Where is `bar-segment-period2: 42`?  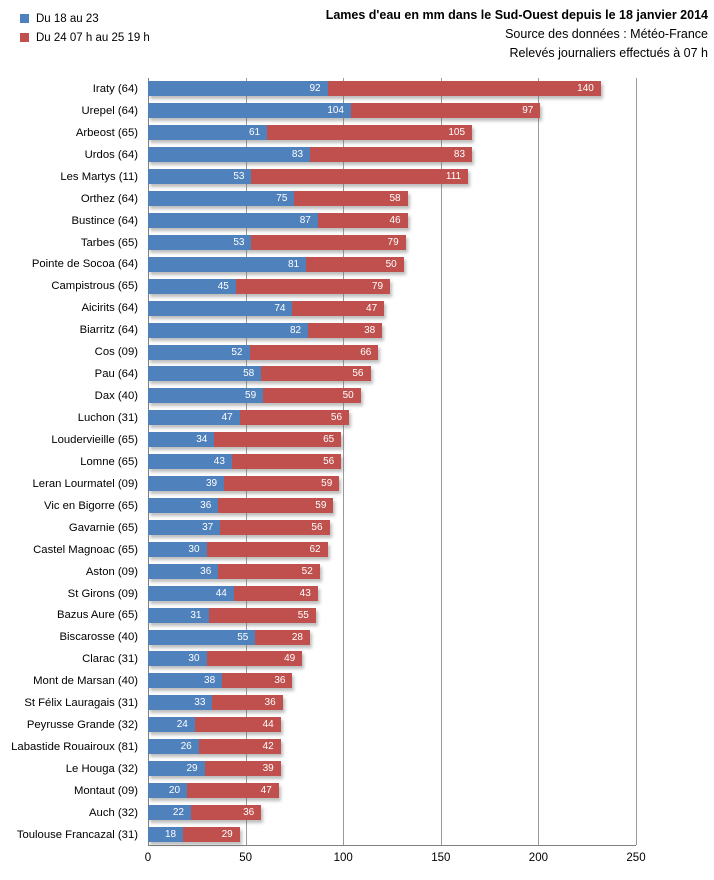 bar-segment-period2: 42 is located at coordinates (239, 747).